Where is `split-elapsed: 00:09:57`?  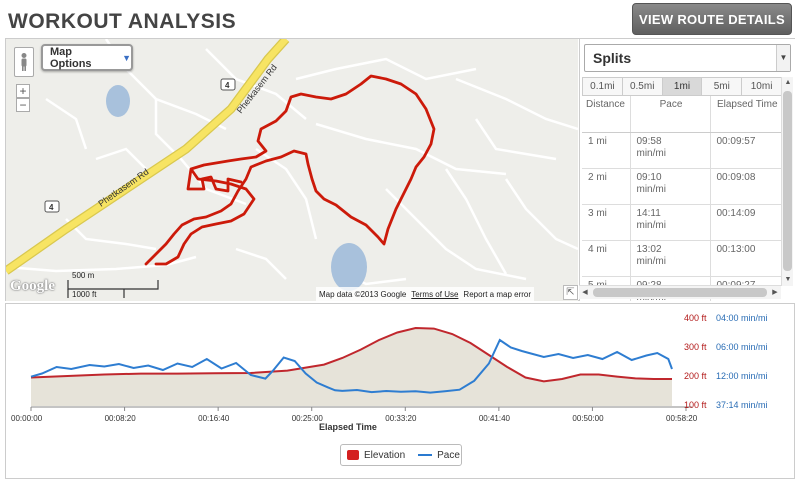
split-elapsed: 00:09:57 is located at coordinates (746, 150).